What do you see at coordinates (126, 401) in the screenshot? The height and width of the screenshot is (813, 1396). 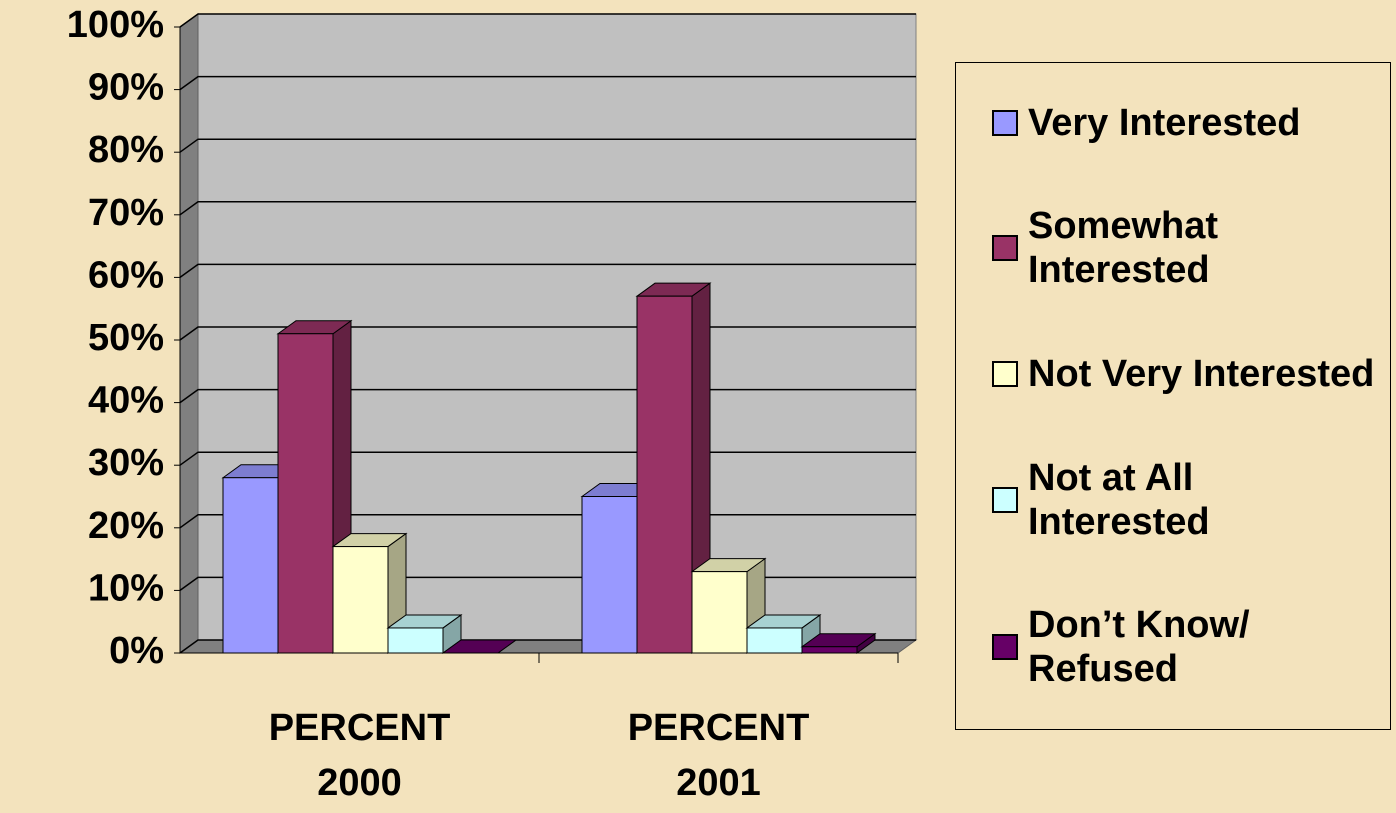 I see `y-tick-label: 40%` at bounding box center [126, 401].